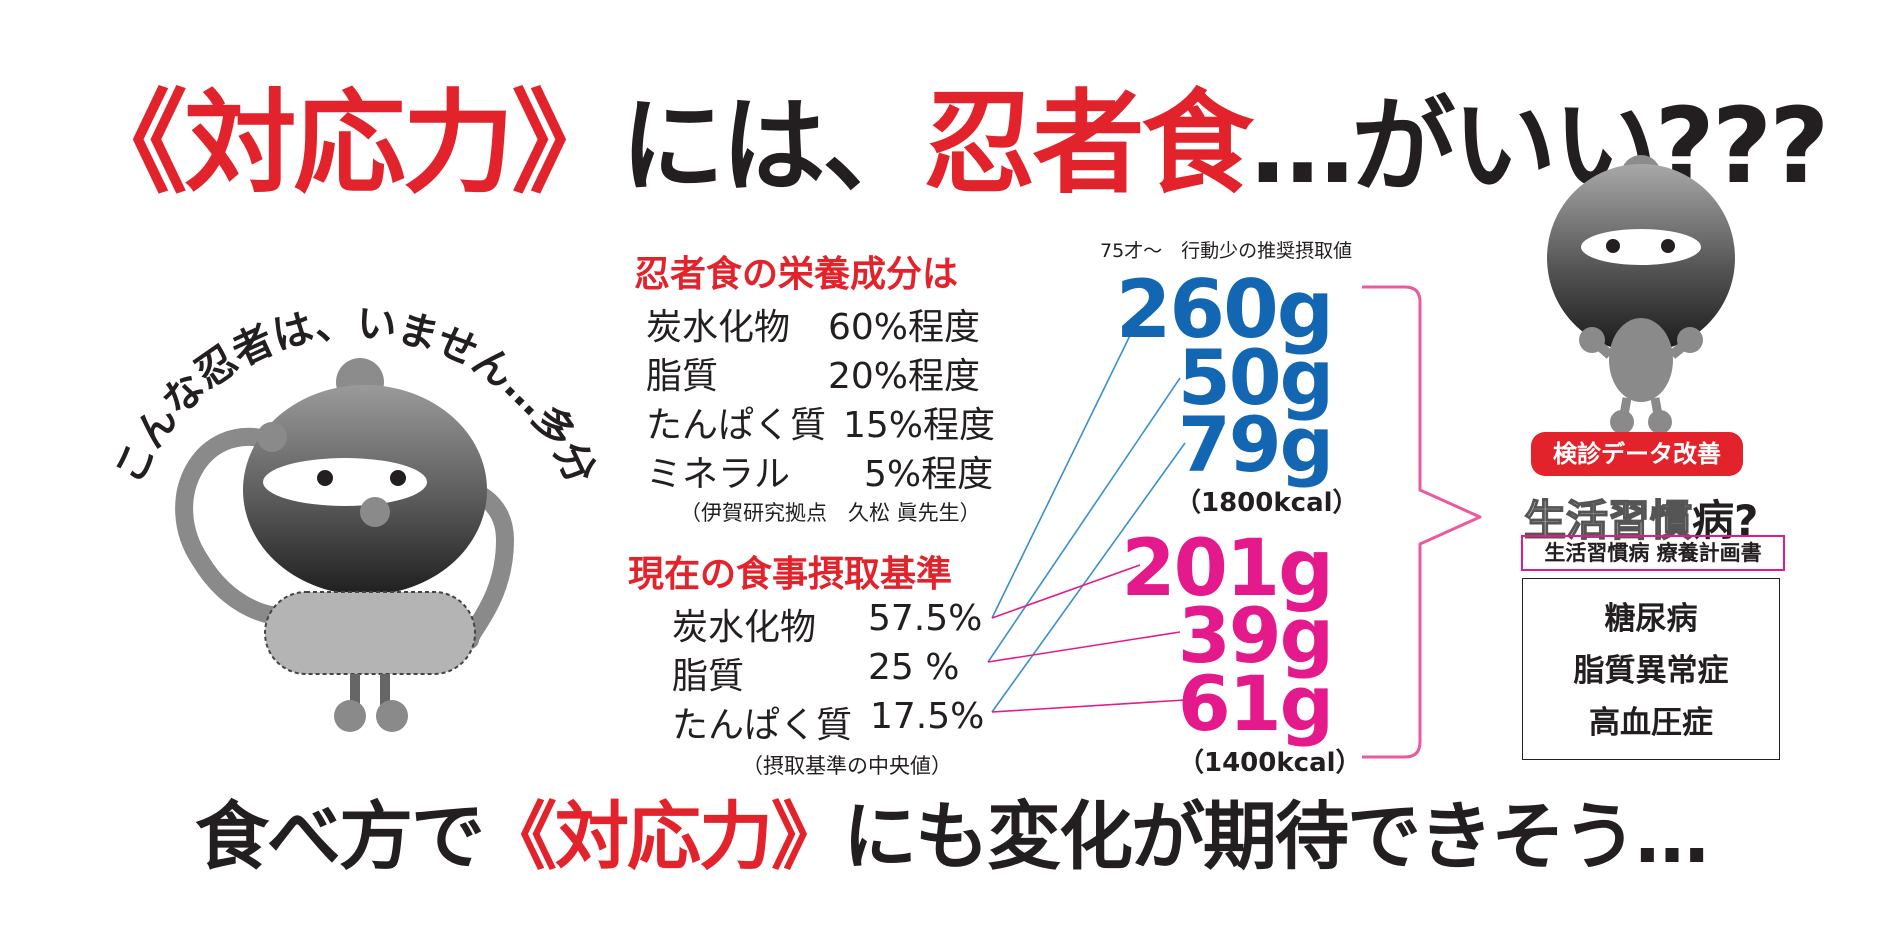  I want to click on standard-row-value: 57.5%, so click(925, 618).